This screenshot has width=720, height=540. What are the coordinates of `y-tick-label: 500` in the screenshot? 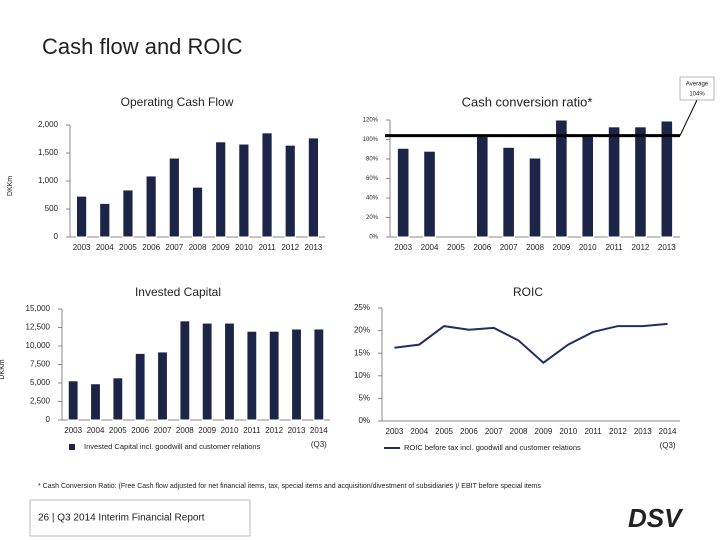 It's located at (52, 208).